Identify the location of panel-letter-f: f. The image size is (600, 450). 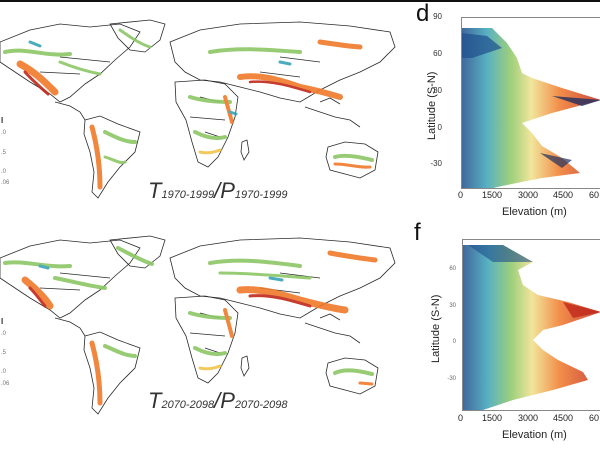
(417, 232).